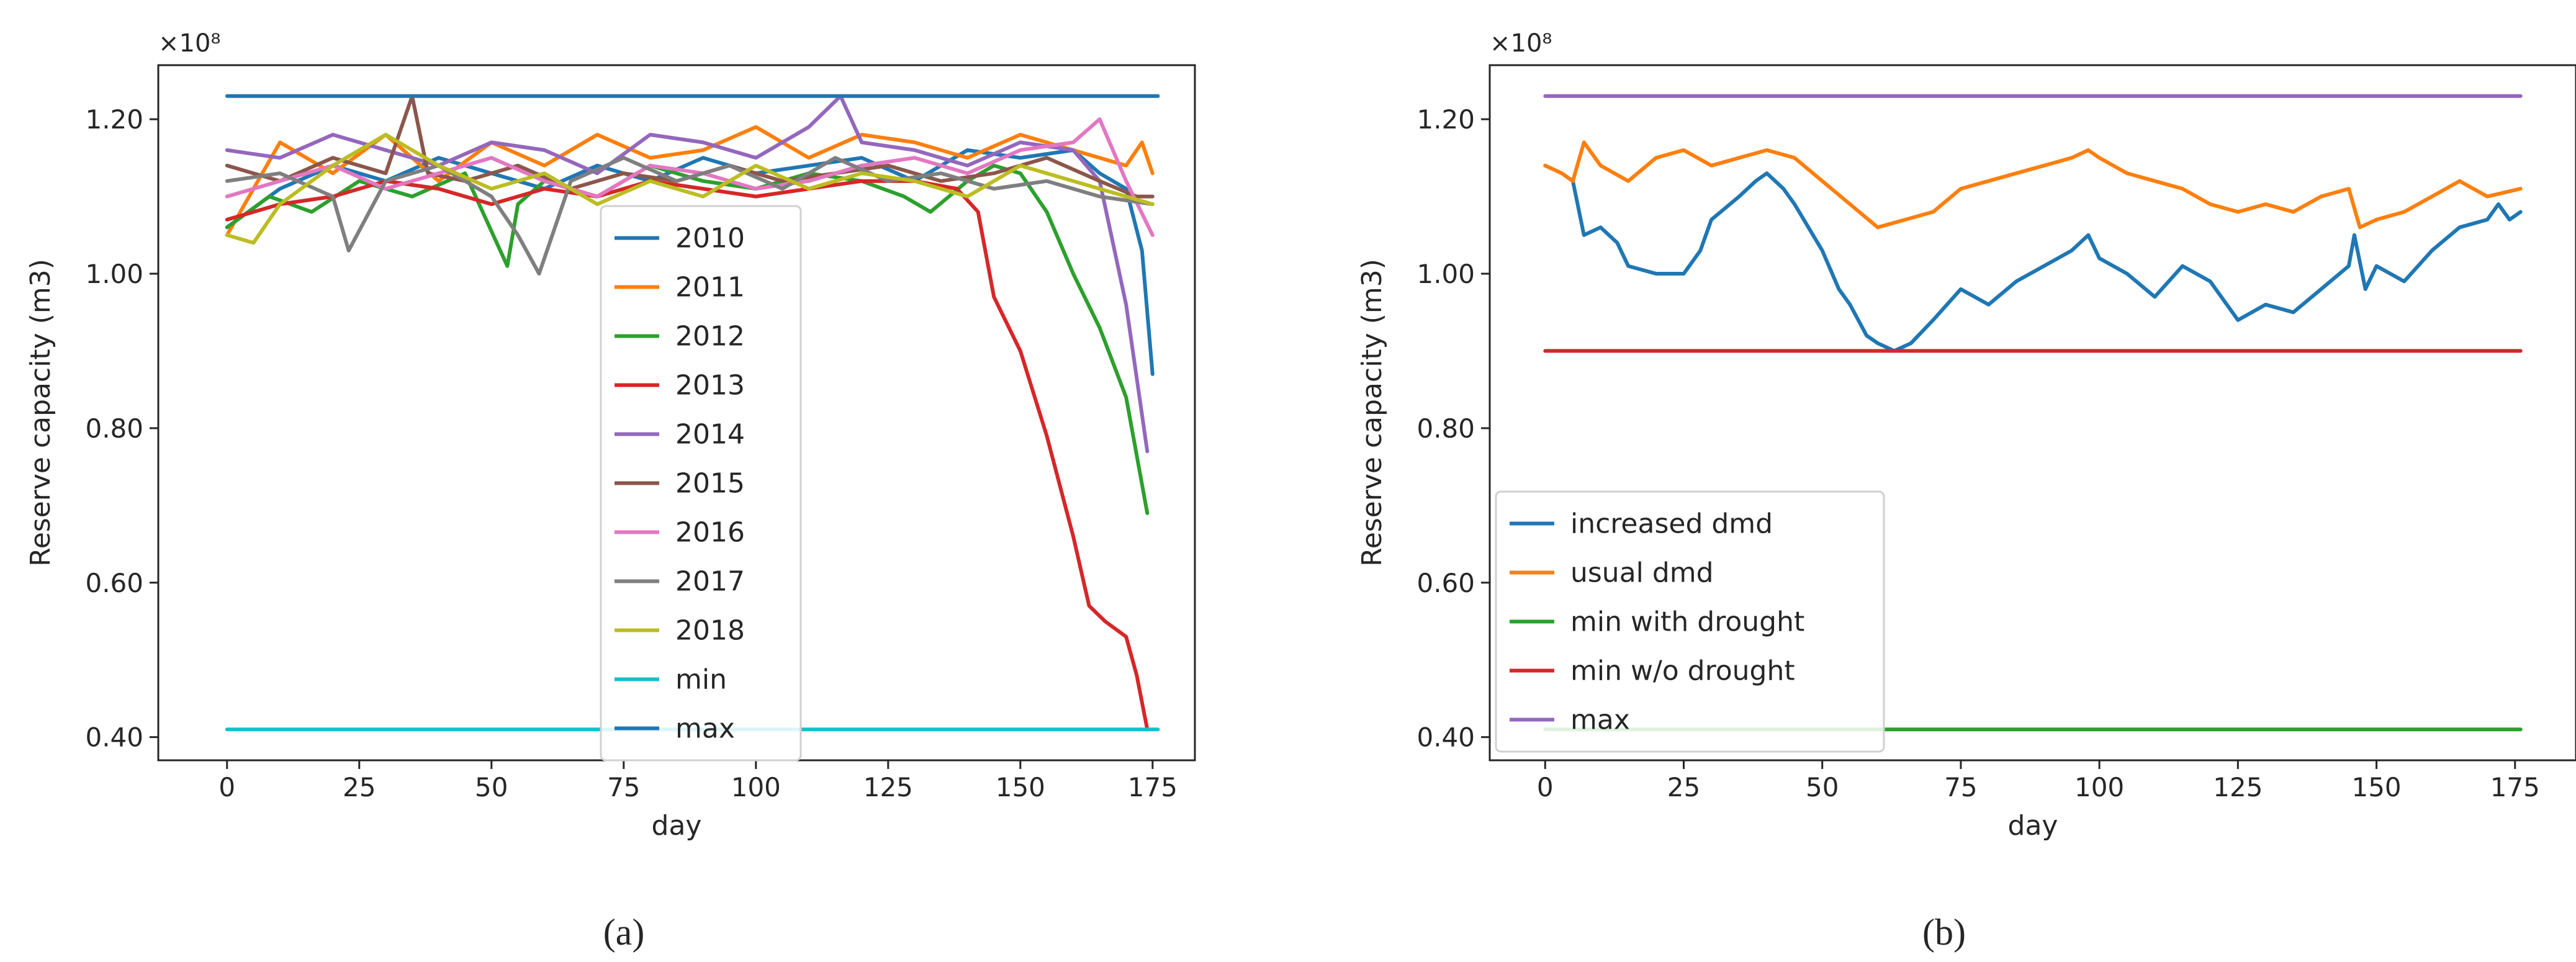 The image size is (2576, 962). What do you see at coordinates (710, 435) in the screenshot?
I see `legend-label: 2014` at bounding box center [710, 435].